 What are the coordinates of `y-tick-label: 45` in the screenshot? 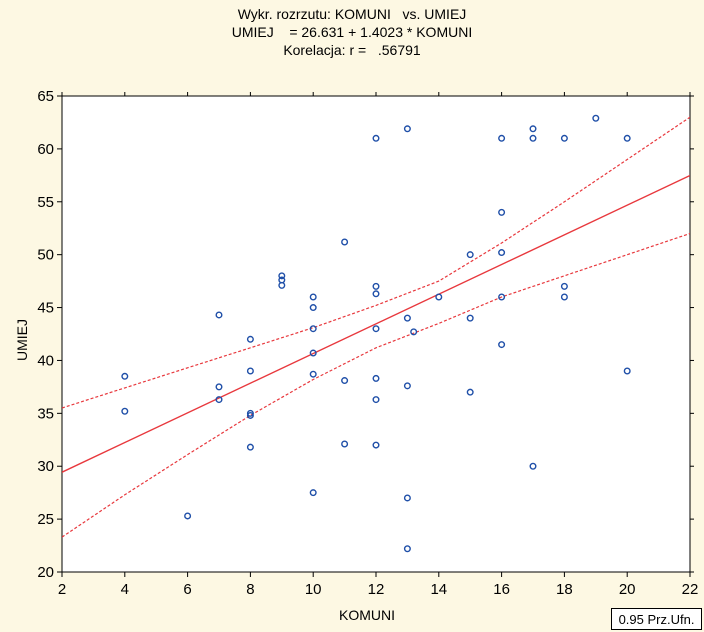 It's located at (45, 308).